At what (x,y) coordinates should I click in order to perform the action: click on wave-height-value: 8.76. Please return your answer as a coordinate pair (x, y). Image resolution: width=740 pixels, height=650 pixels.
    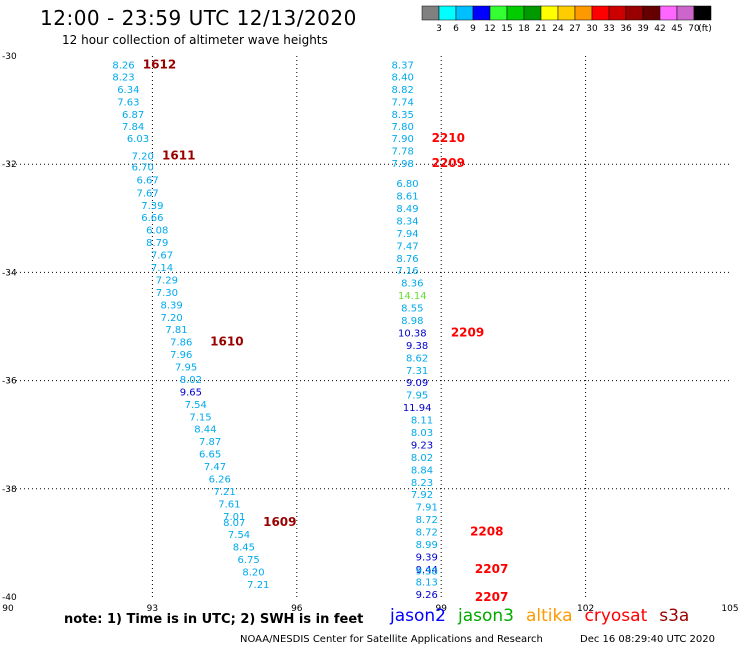
    Looking at the image, I should click on (407, 259).